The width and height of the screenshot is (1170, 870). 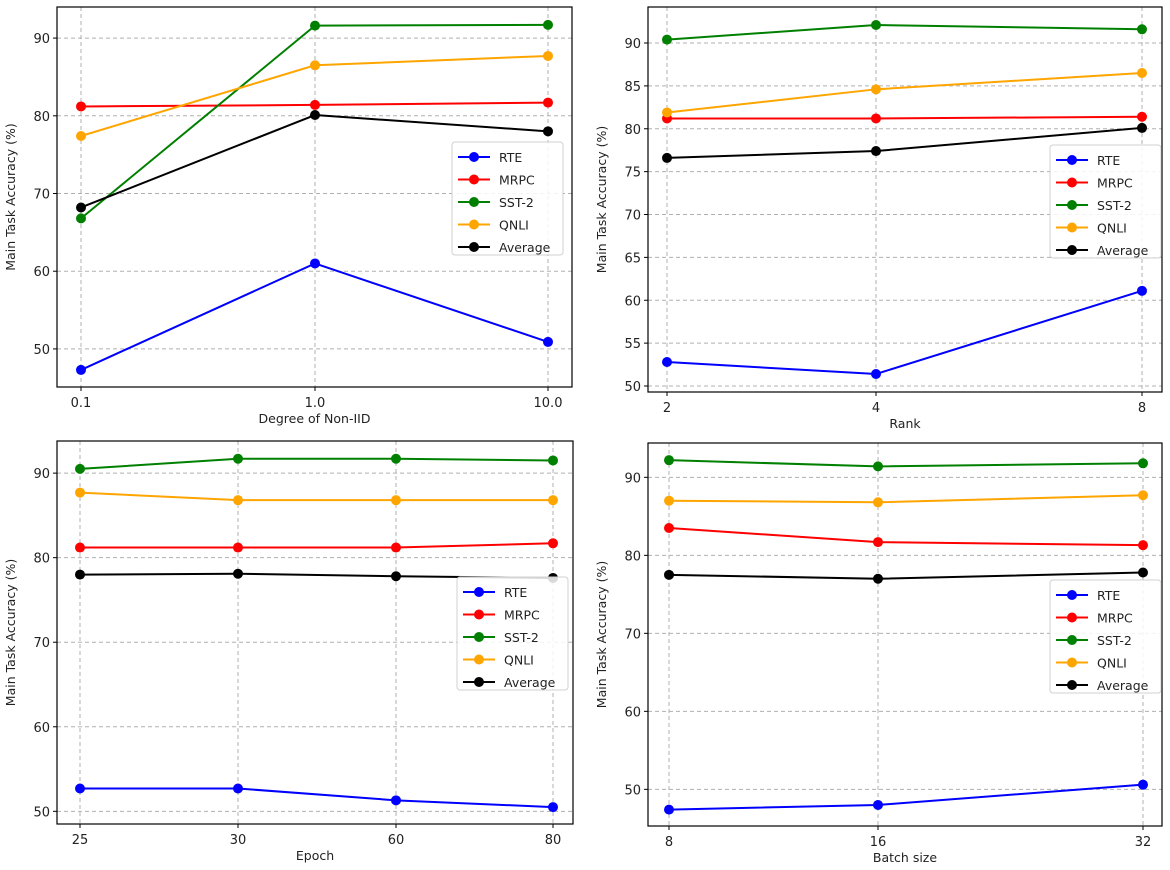 I want to click on x-tick-label: 60, so click(x=396, y=840).